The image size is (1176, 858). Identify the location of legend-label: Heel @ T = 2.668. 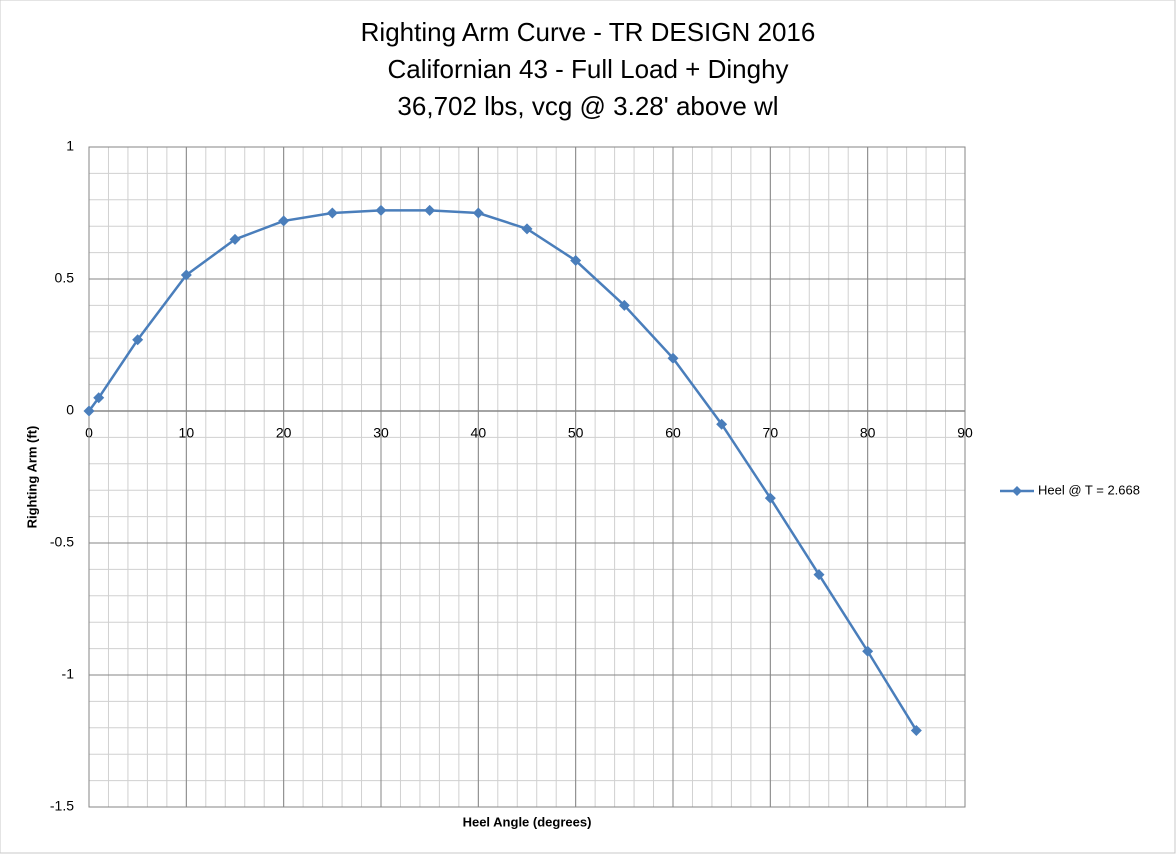
(1089, 489).